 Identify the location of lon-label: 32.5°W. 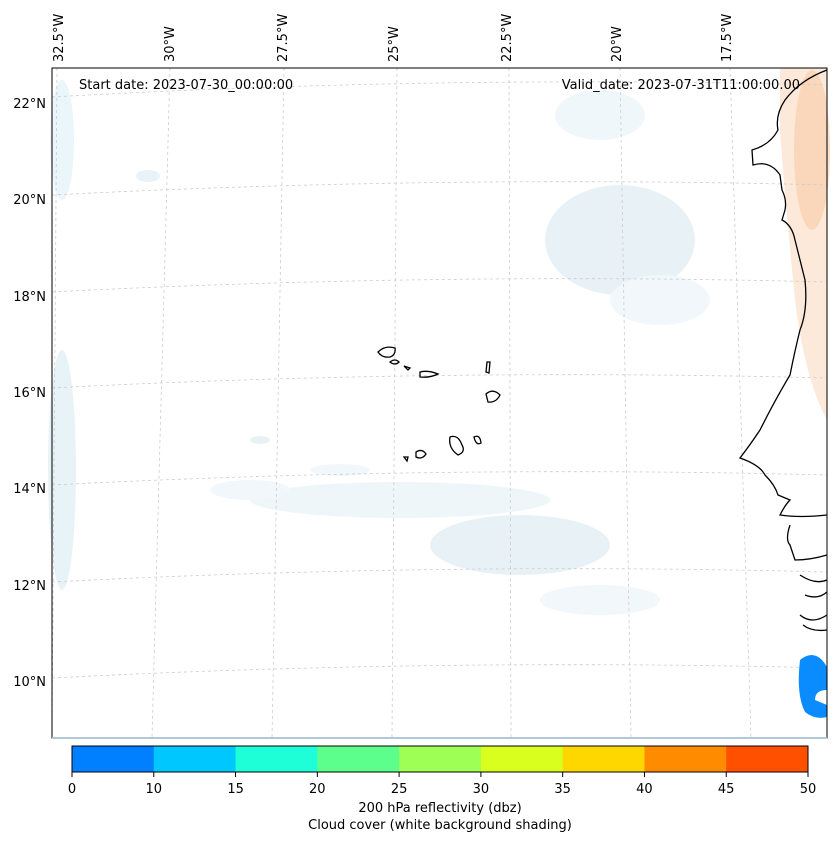
(59, 37).